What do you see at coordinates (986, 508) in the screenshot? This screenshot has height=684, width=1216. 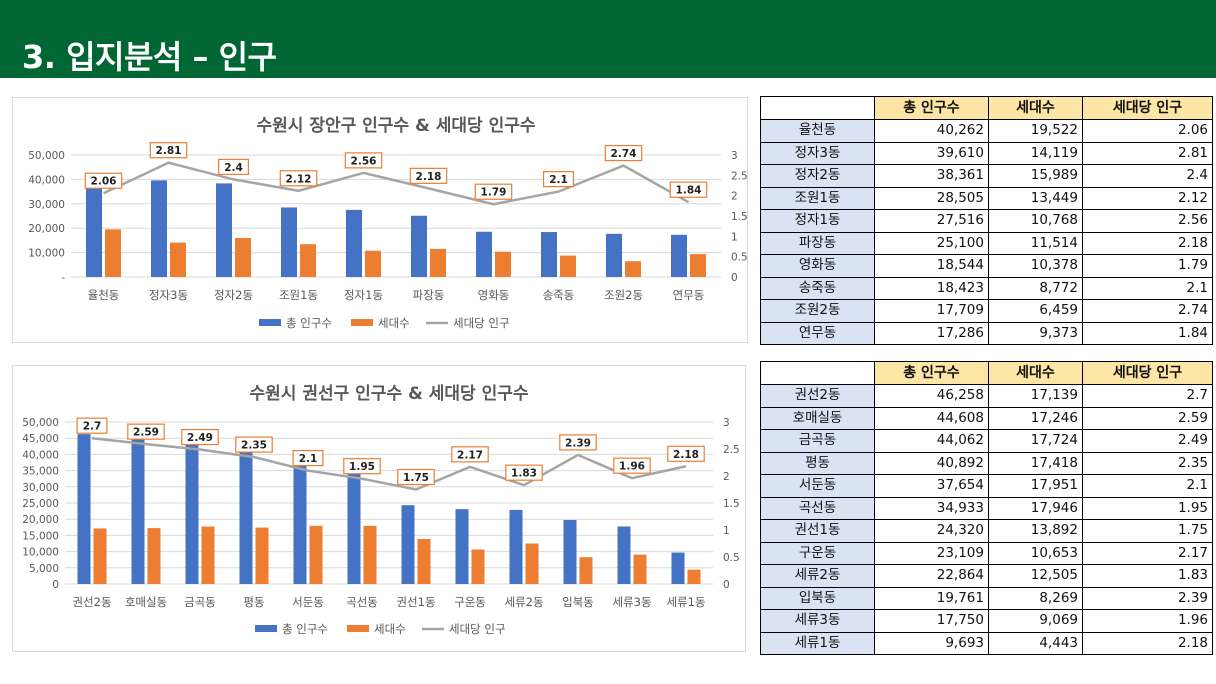 I see `table-row: 곡선동 34,933 17,946 1.95` at bounding box center [986, 508].